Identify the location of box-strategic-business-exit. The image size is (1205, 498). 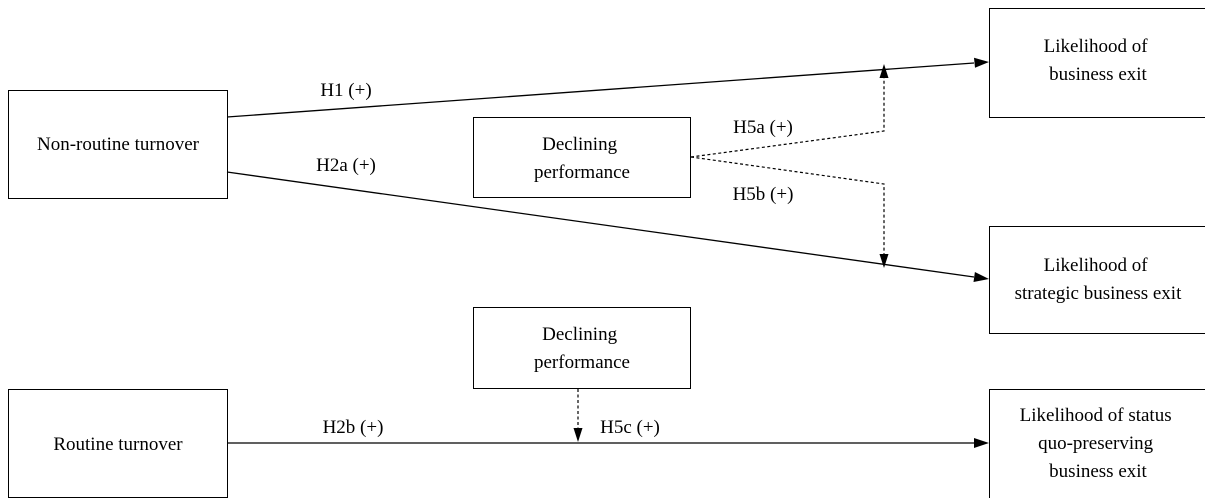
(1097, 280).